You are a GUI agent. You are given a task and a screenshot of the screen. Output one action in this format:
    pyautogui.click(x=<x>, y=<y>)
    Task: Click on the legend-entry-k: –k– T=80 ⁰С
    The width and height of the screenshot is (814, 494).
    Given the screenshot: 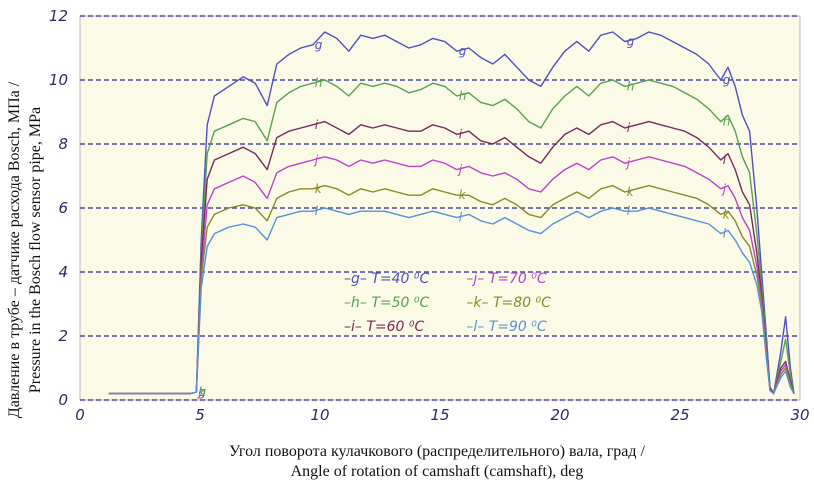 What is the action you would take?
    pyautogui.click(x=508, y=303)
    